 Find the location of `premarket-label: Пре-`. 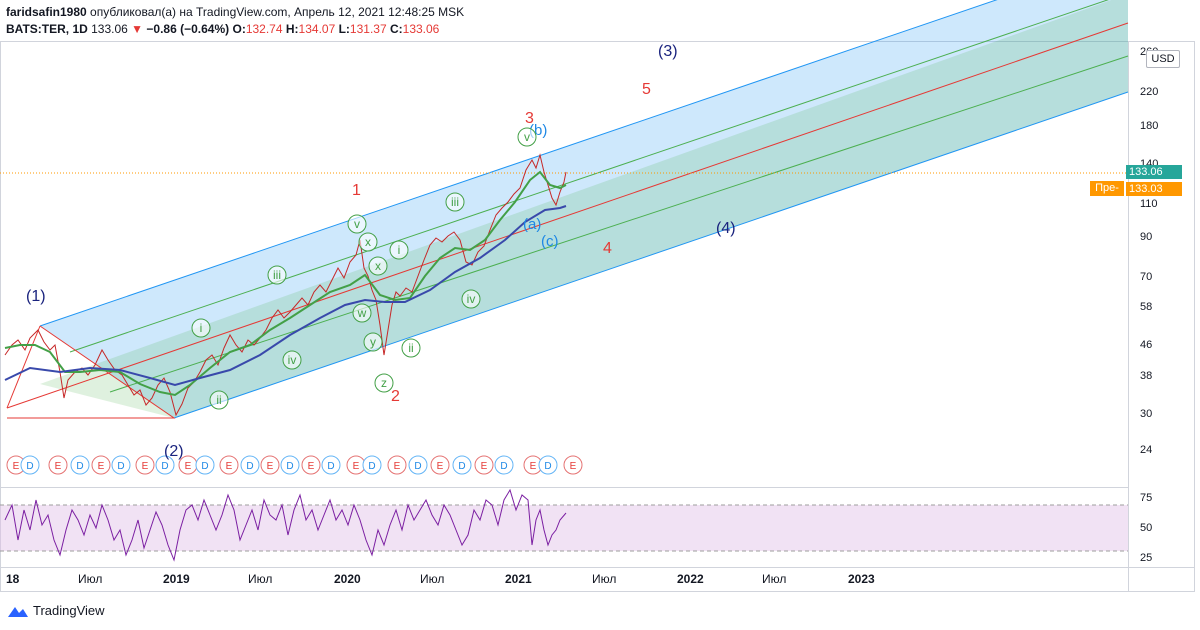

premarket-label: Пре- is located at coordinates (1107, 188).